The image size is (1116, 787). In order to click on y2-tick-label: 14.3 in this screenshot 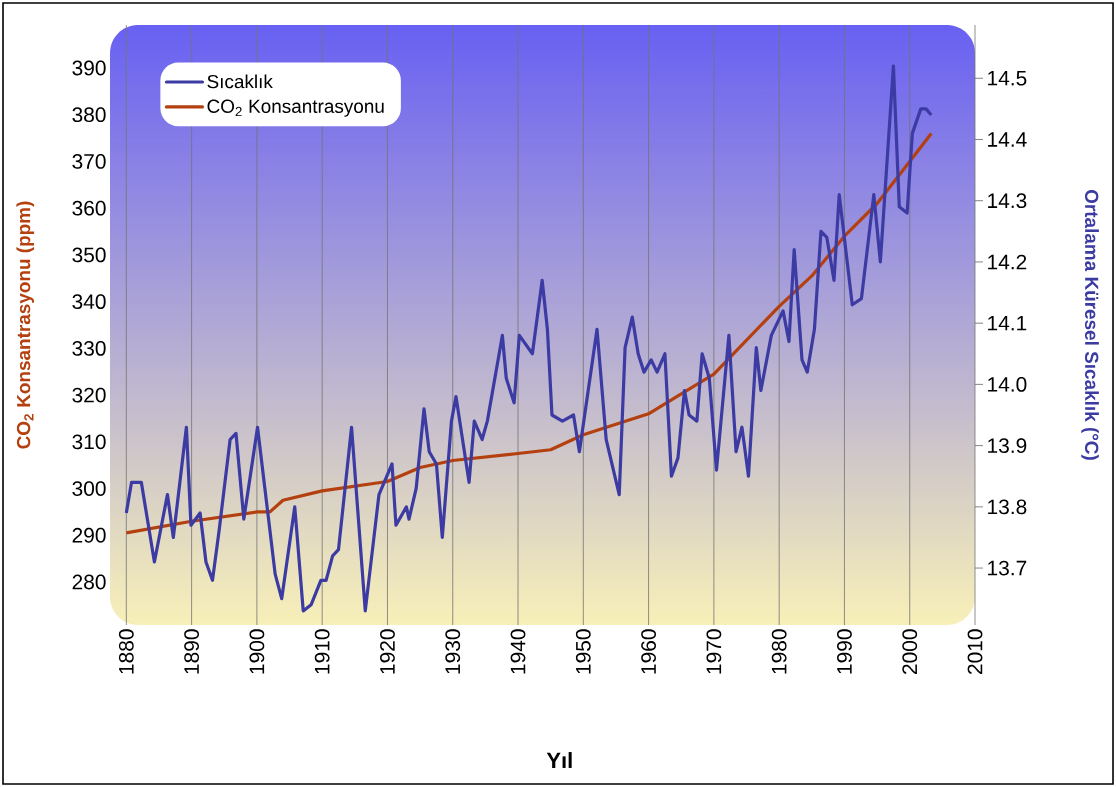, I will do `click(1007, 201)`.